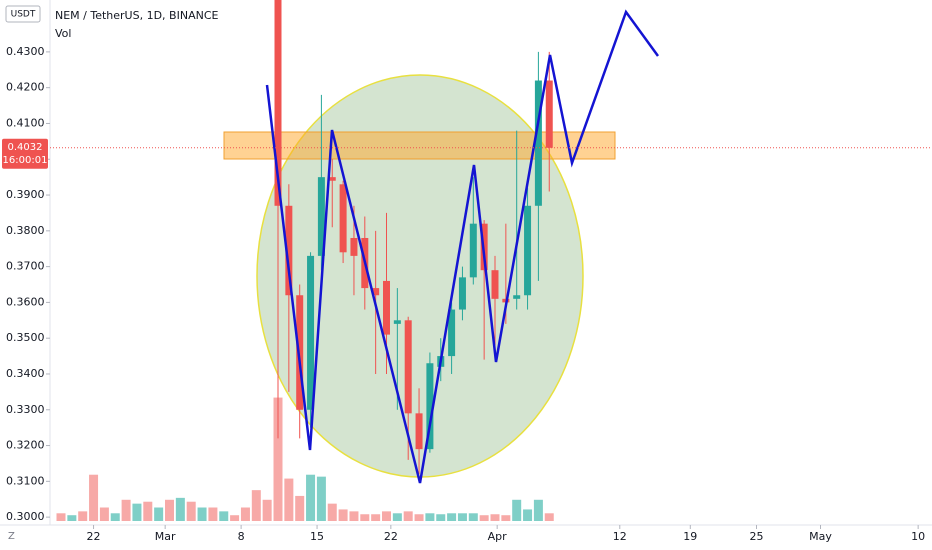  Describe the element at coordinates (620, 536) in the screenshot. I see `x-tick-label: 12` at that location.